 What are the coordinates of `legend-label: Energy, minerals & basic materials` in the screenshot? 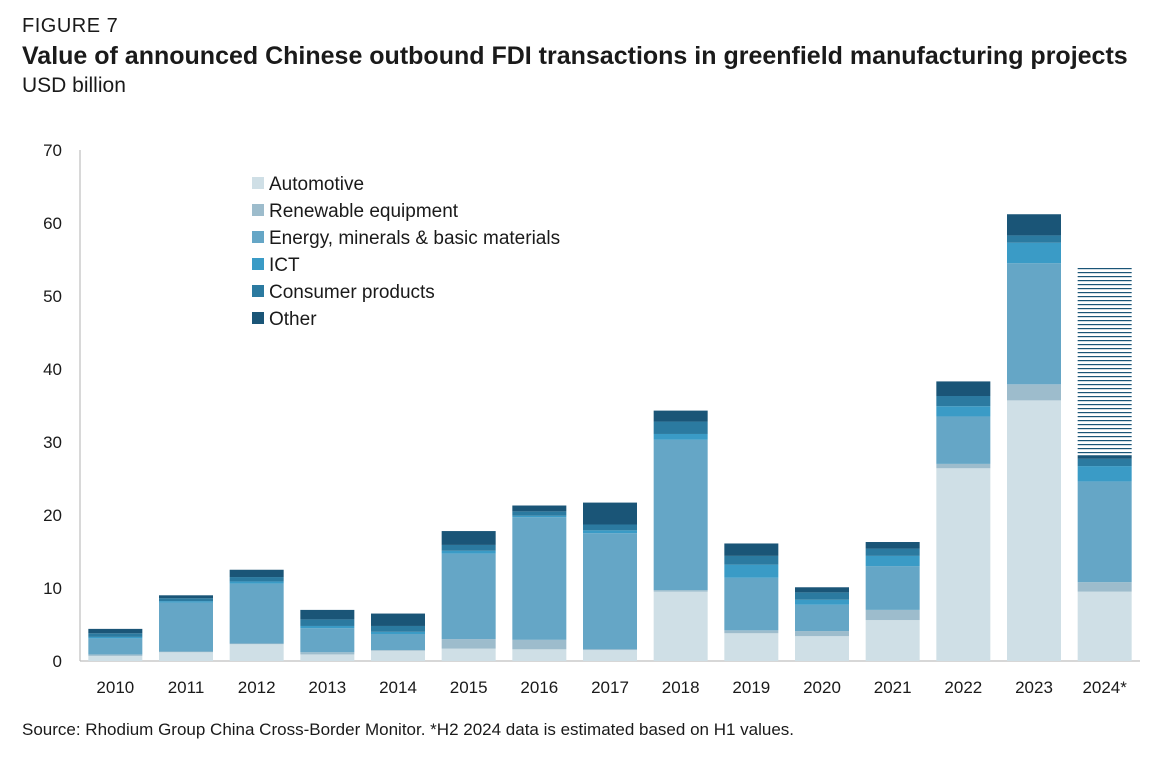 It's located at (414, 238).